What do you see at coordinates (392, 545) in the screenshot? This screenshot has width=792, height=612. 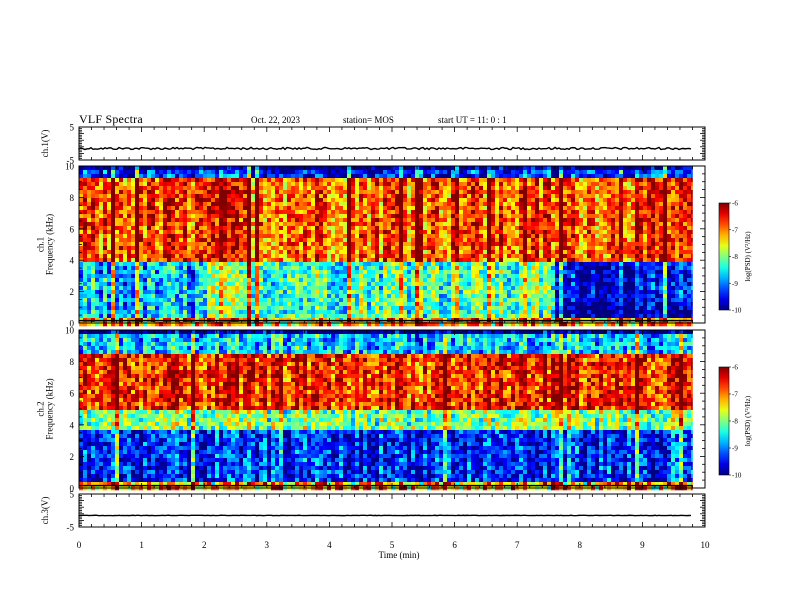 I see `x-tick-label: 5` at bounding box center [392, 545].